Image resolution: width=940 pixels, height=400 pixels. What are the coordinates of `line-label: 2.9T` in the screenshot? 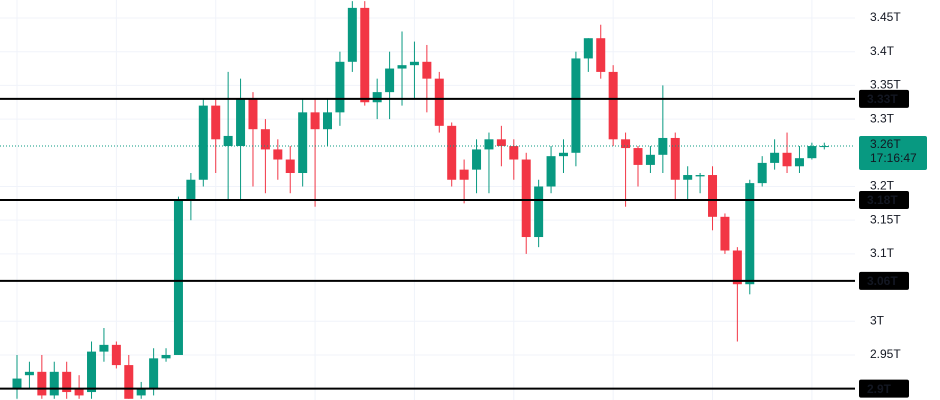 It's located at (879, 389).